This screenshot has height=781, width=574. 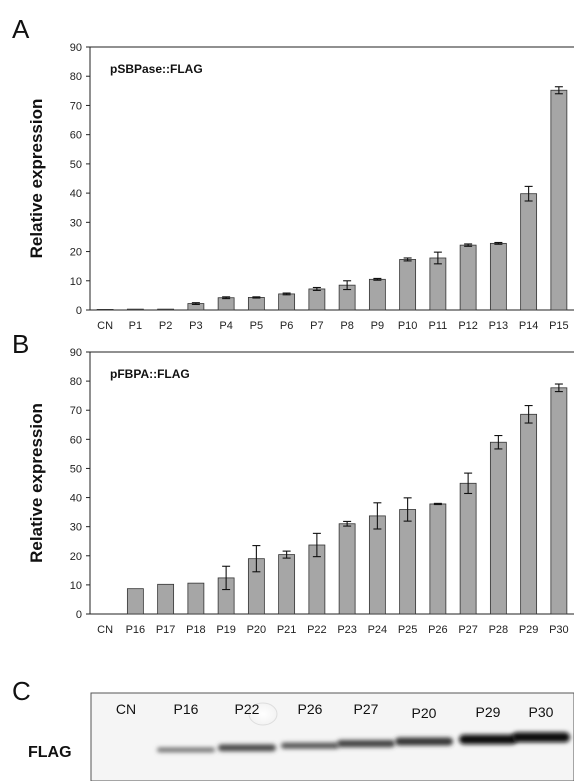 What do you see at coordinates (263, 714) in the screenshot?
I see `blot-artifact-spot` at bounding box center [263, 714].